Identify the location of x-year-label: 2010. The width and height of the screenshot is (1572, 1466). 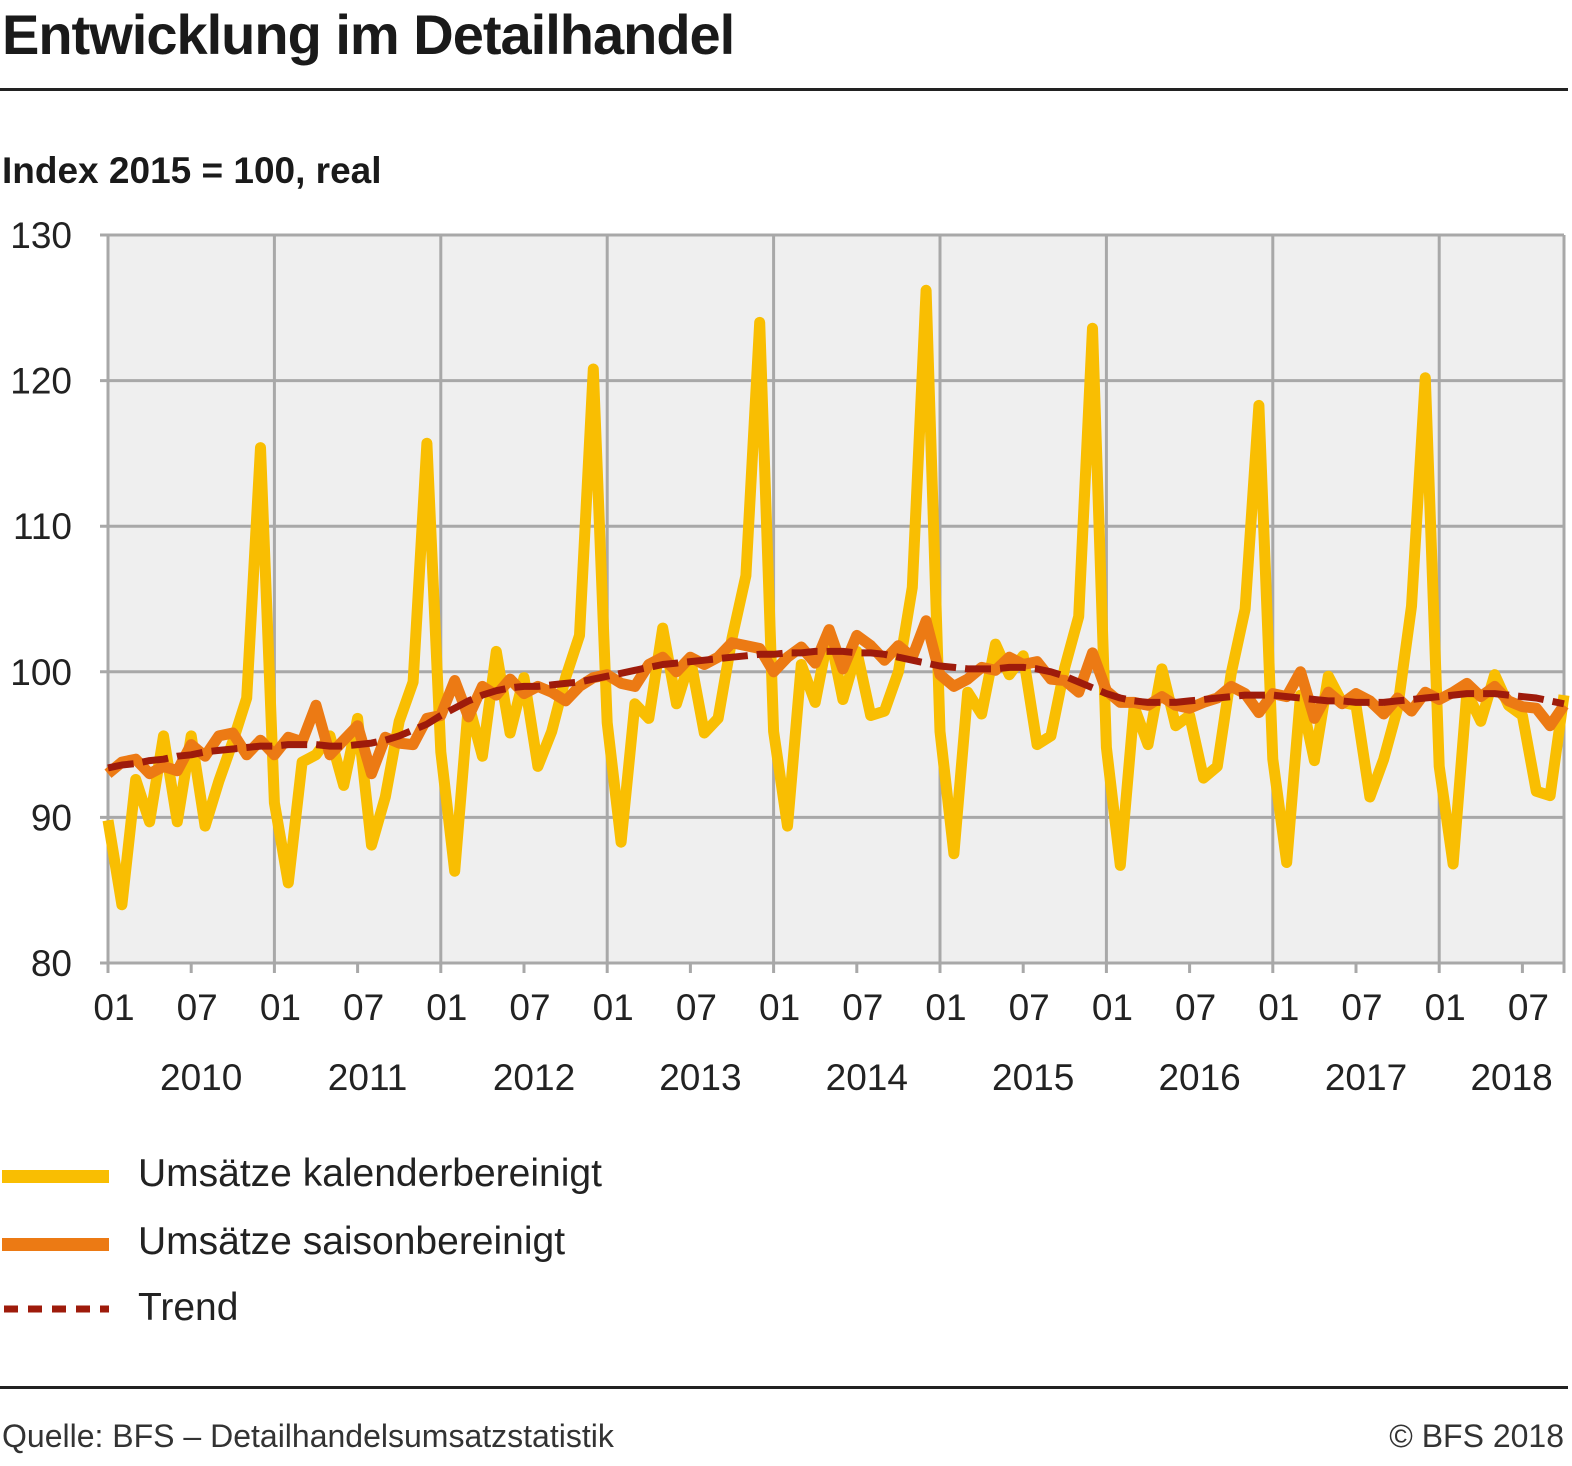
(201, 1077).